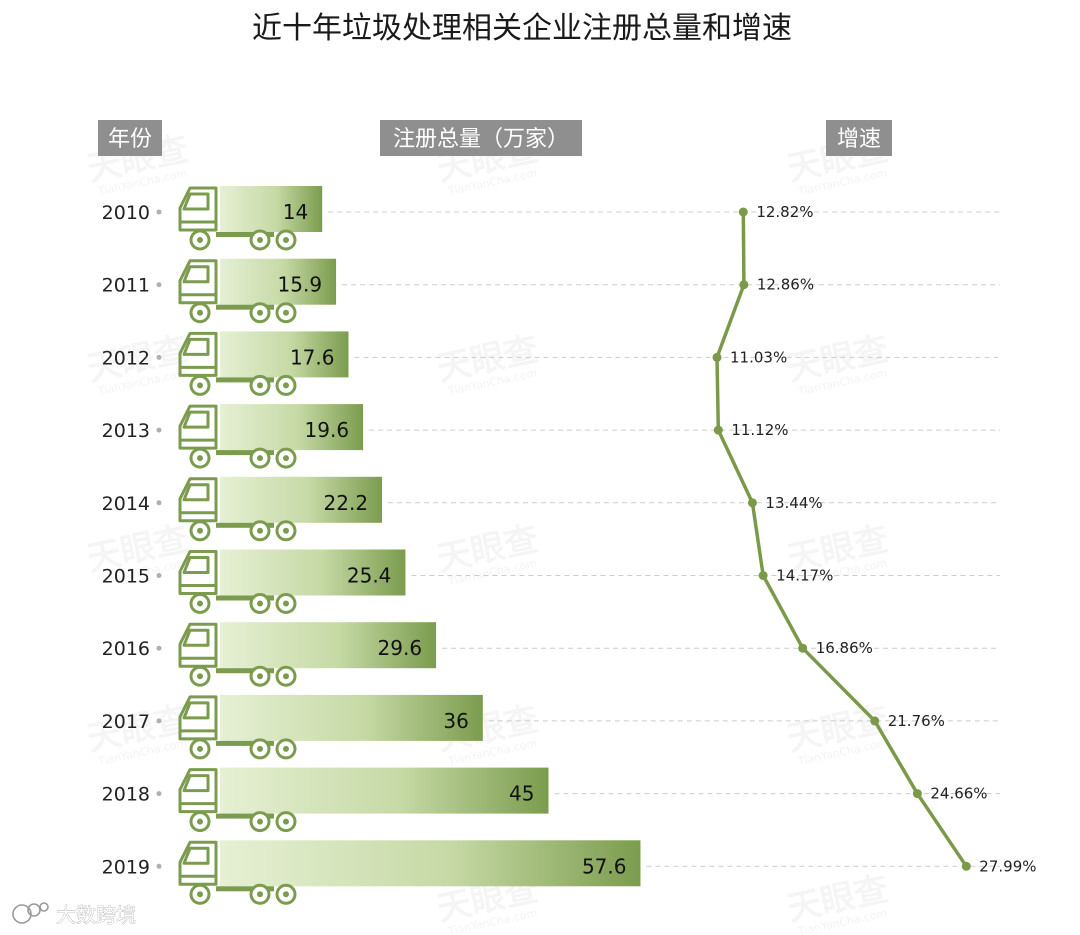 This screenshot has width=1080, height=935. Describe the element at coordinates (522, 28) in the screenshot. I see `chart-title: 近十年垃圾处理相关企业注册总量和增速` at that location.